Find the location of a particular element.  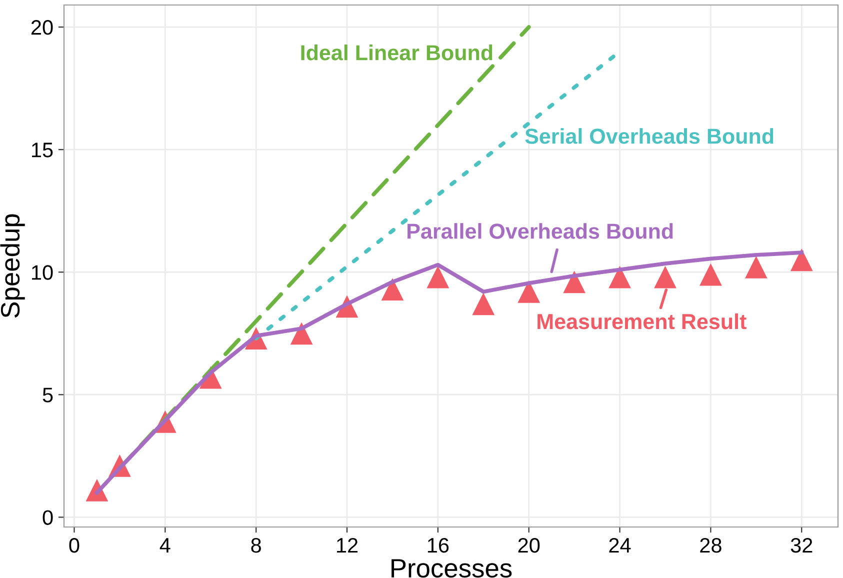

x-tick-label: 4 is located at coordinates (165, 545).